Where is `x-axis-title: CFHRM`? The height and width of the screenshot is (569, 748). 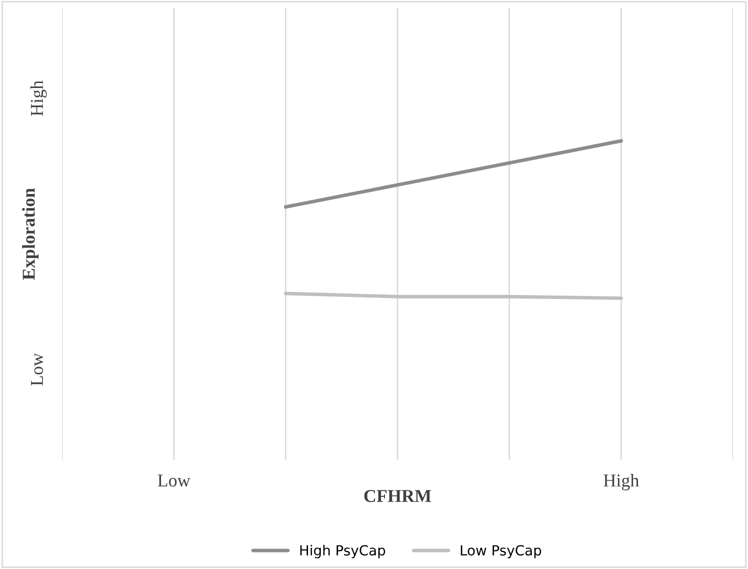 x-axis-title: CFHRM is located at coordinates (398, 496).